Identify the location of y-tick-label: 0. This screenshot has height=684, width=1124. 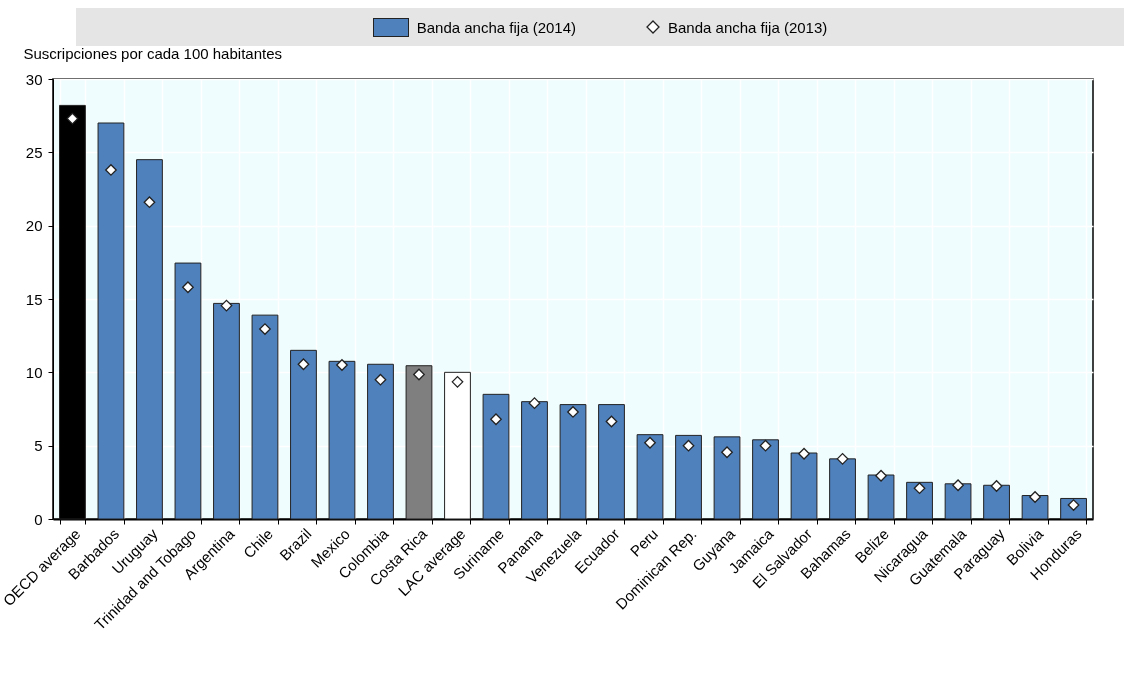
(38, 519).